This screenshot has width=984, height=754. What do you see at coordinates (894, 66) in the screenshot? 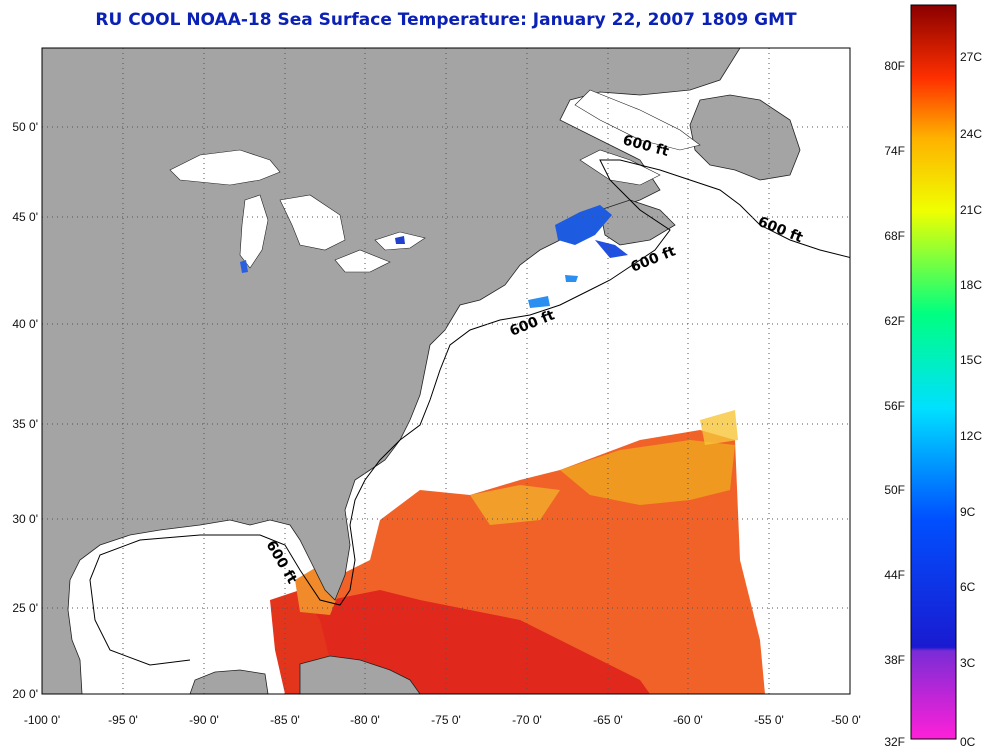
I see `cb-f-80: 80F` at bounding box center [894, 66].